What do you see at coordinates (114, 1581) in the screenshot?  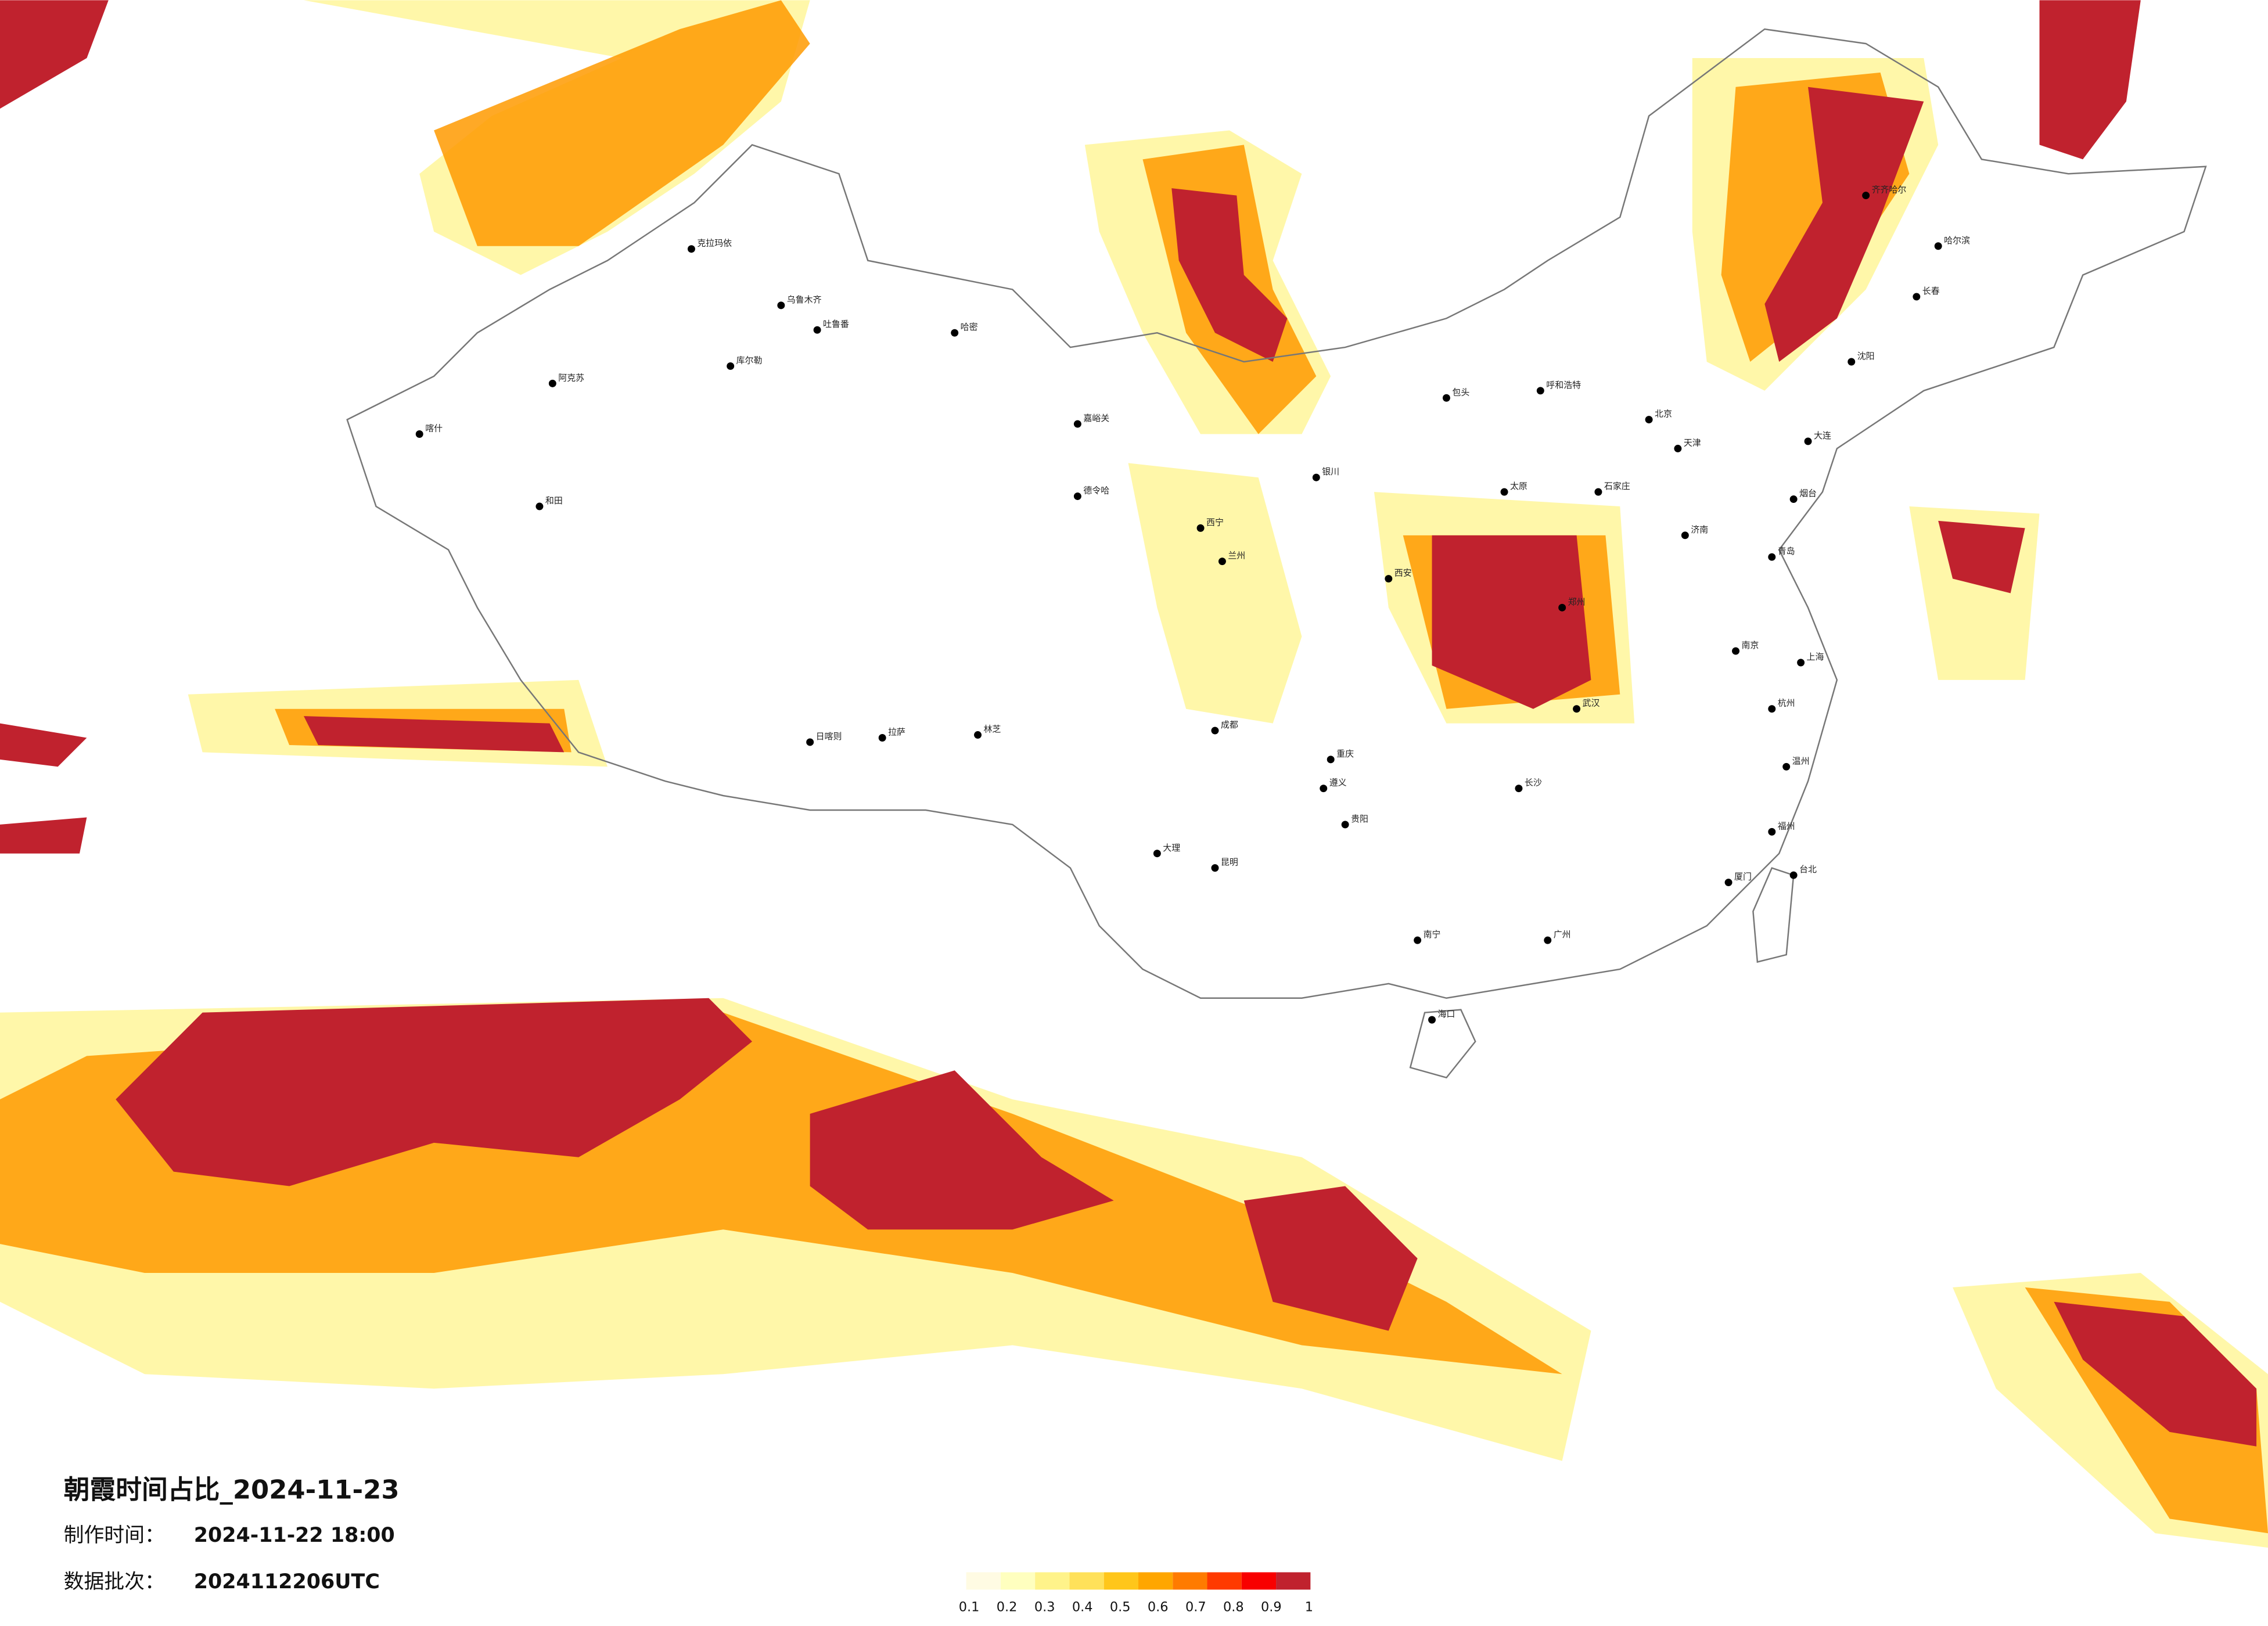 I see `data-batch-label: 数据批次：` at bounding box center [114, 1581].